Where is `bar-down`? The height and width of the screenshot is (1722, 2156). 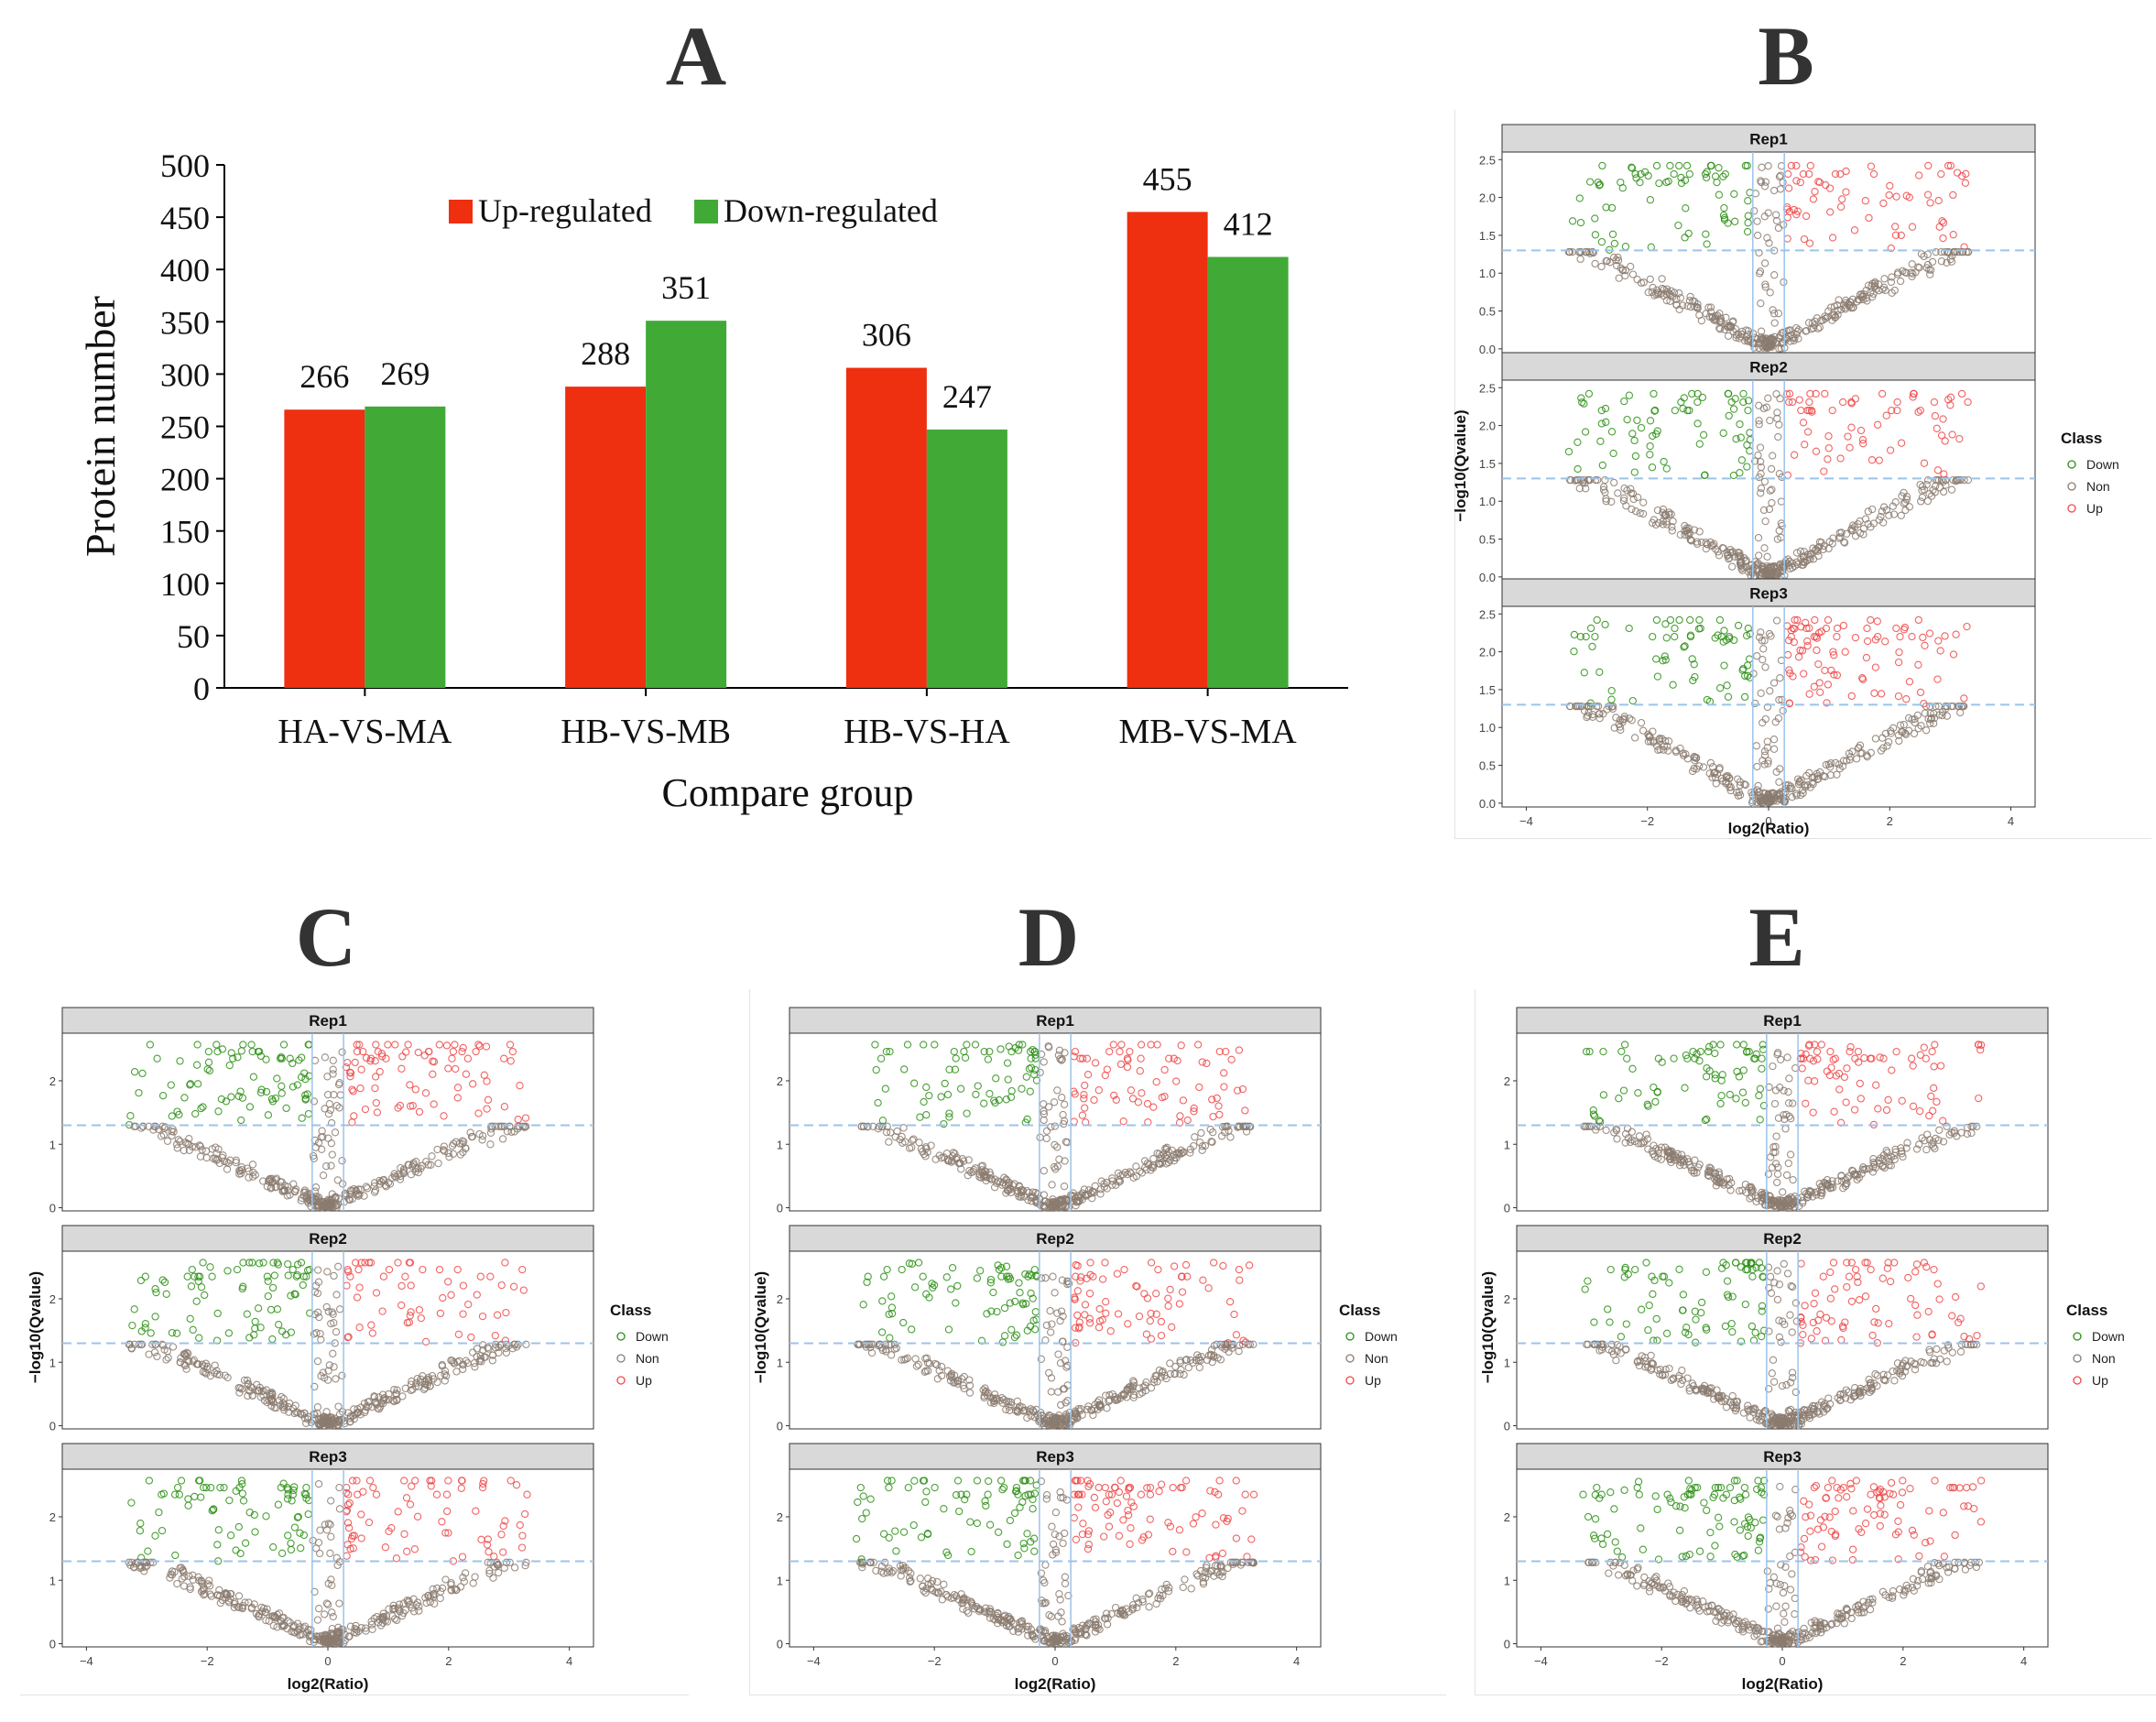
bar-down is located at coordinates (686, 504).